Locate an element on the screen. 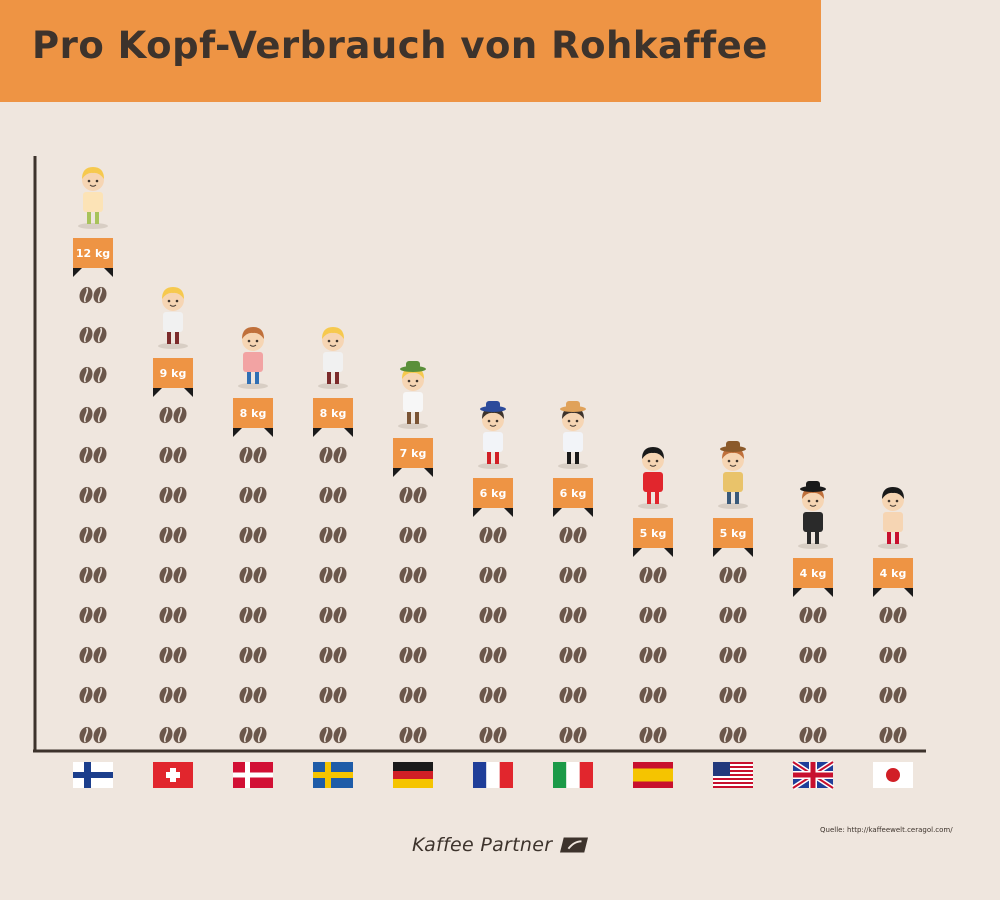 This screenshot has height=900, width=1000. bowler-hat-figure-icon is located at coordinates (813, 515).